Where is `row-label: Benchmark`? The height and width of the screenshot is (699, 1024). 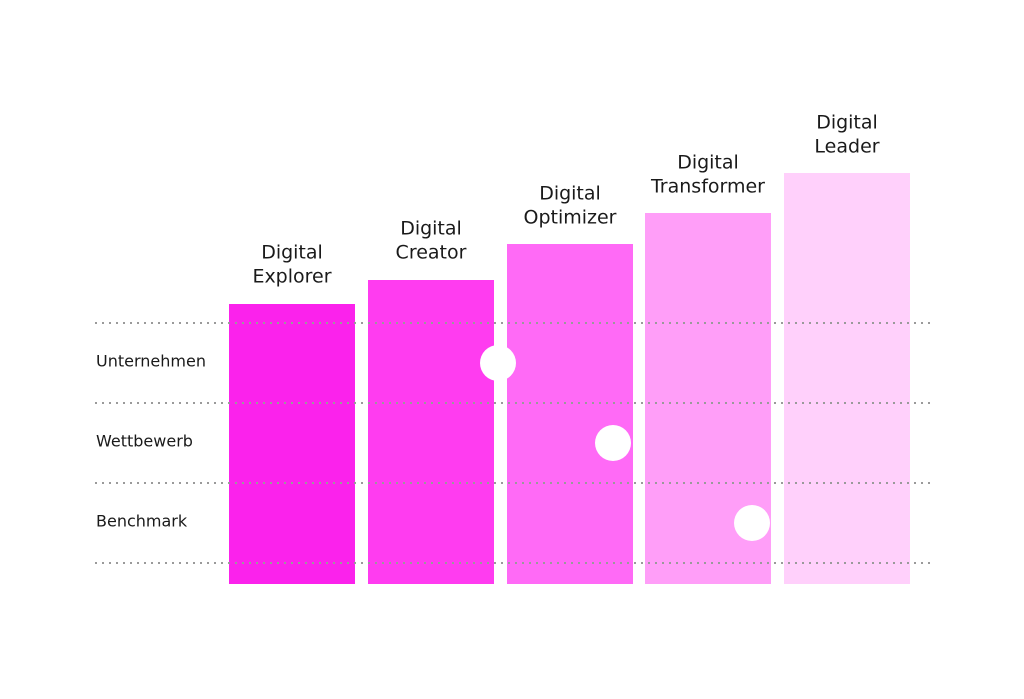 row-label: Benchmark is located at coordinates (142, 521).